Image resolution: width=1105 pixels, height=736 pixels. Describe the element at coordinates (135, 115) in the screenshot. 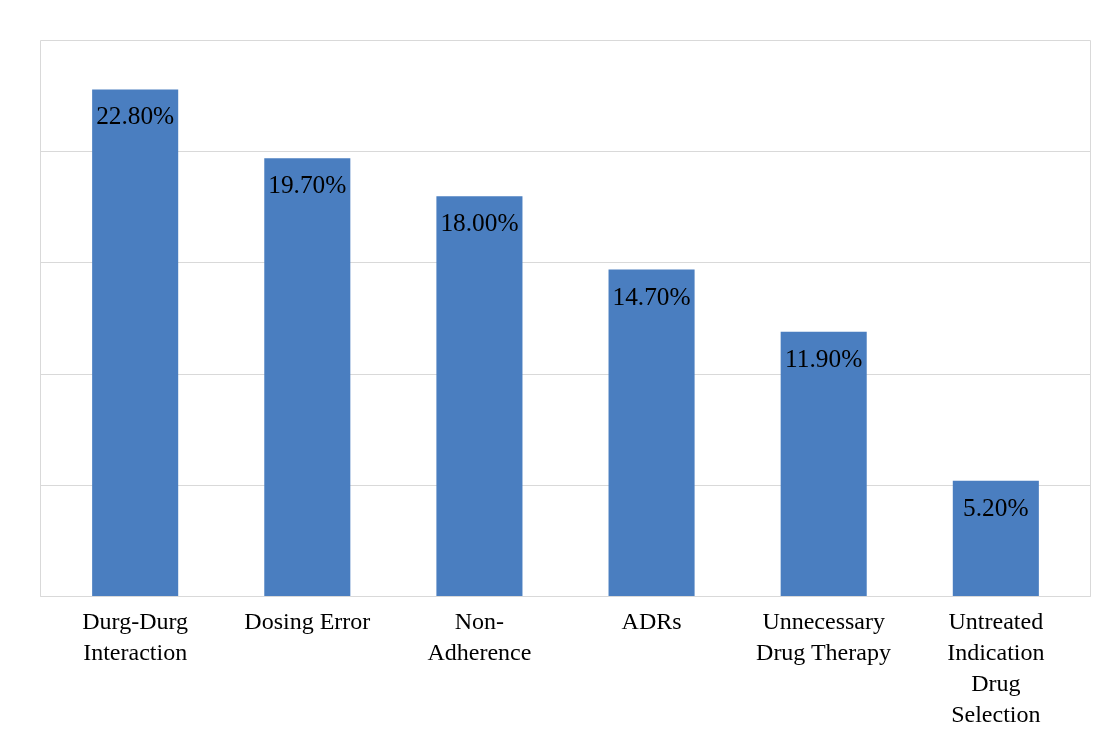

I see `data-label: 22.80%` at that location.